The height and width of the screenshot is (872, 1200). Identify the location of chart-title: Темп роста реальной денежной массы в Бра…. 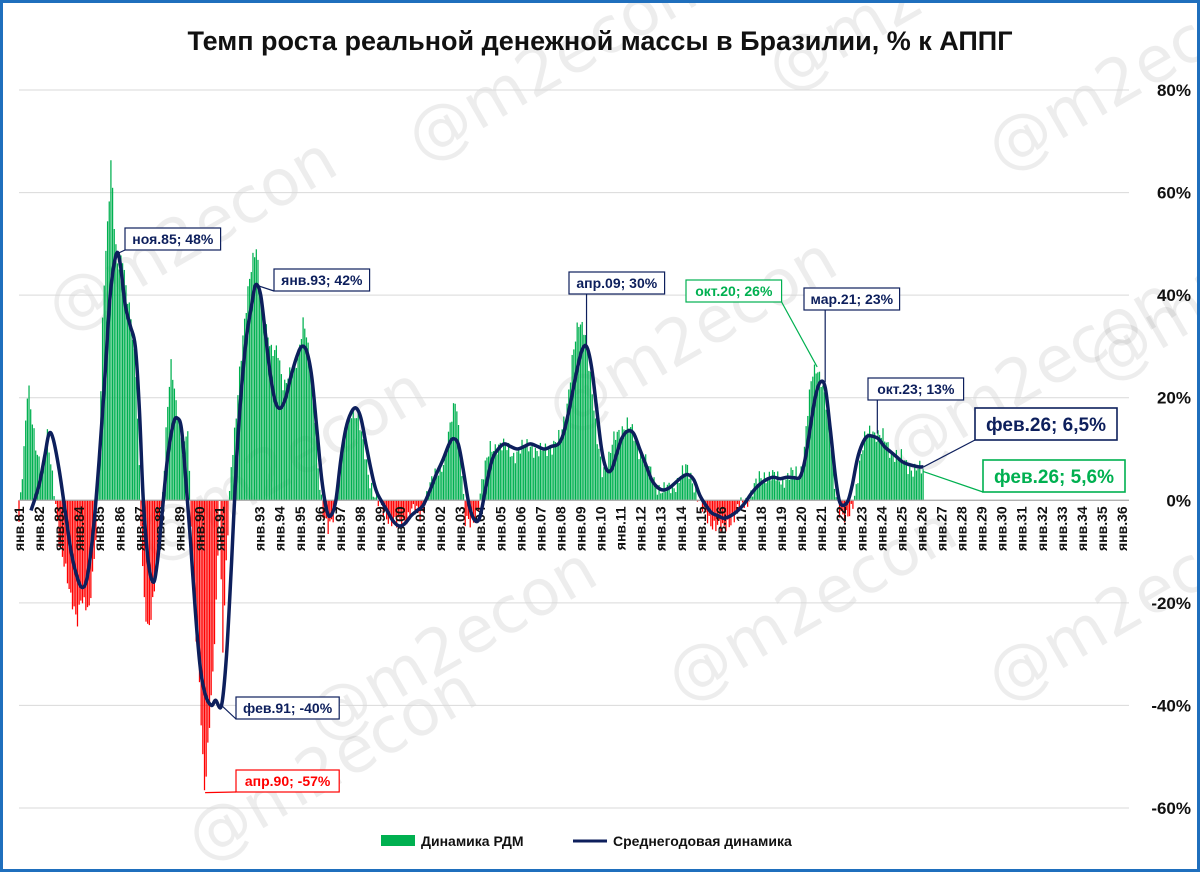
(599, 41).